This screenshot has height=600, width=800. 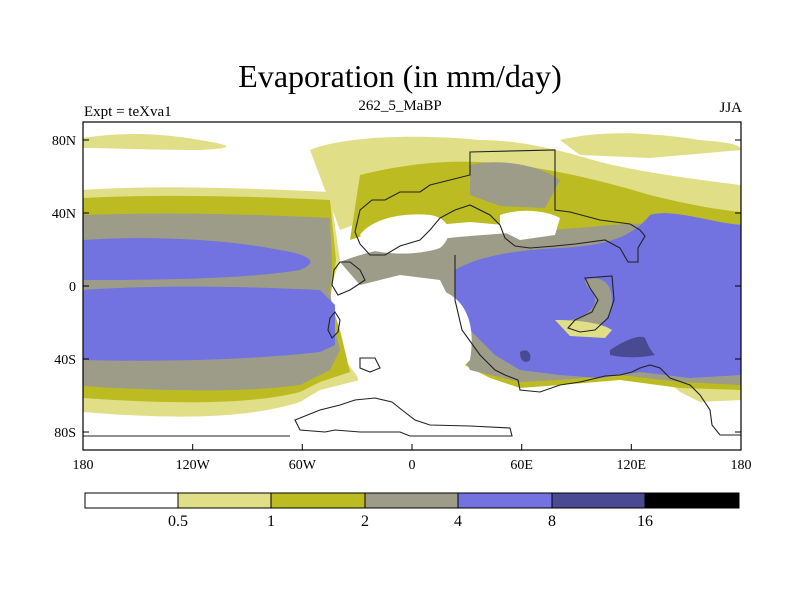 I want to click on y-tick-label: 80S, so click(x=65, y=433).